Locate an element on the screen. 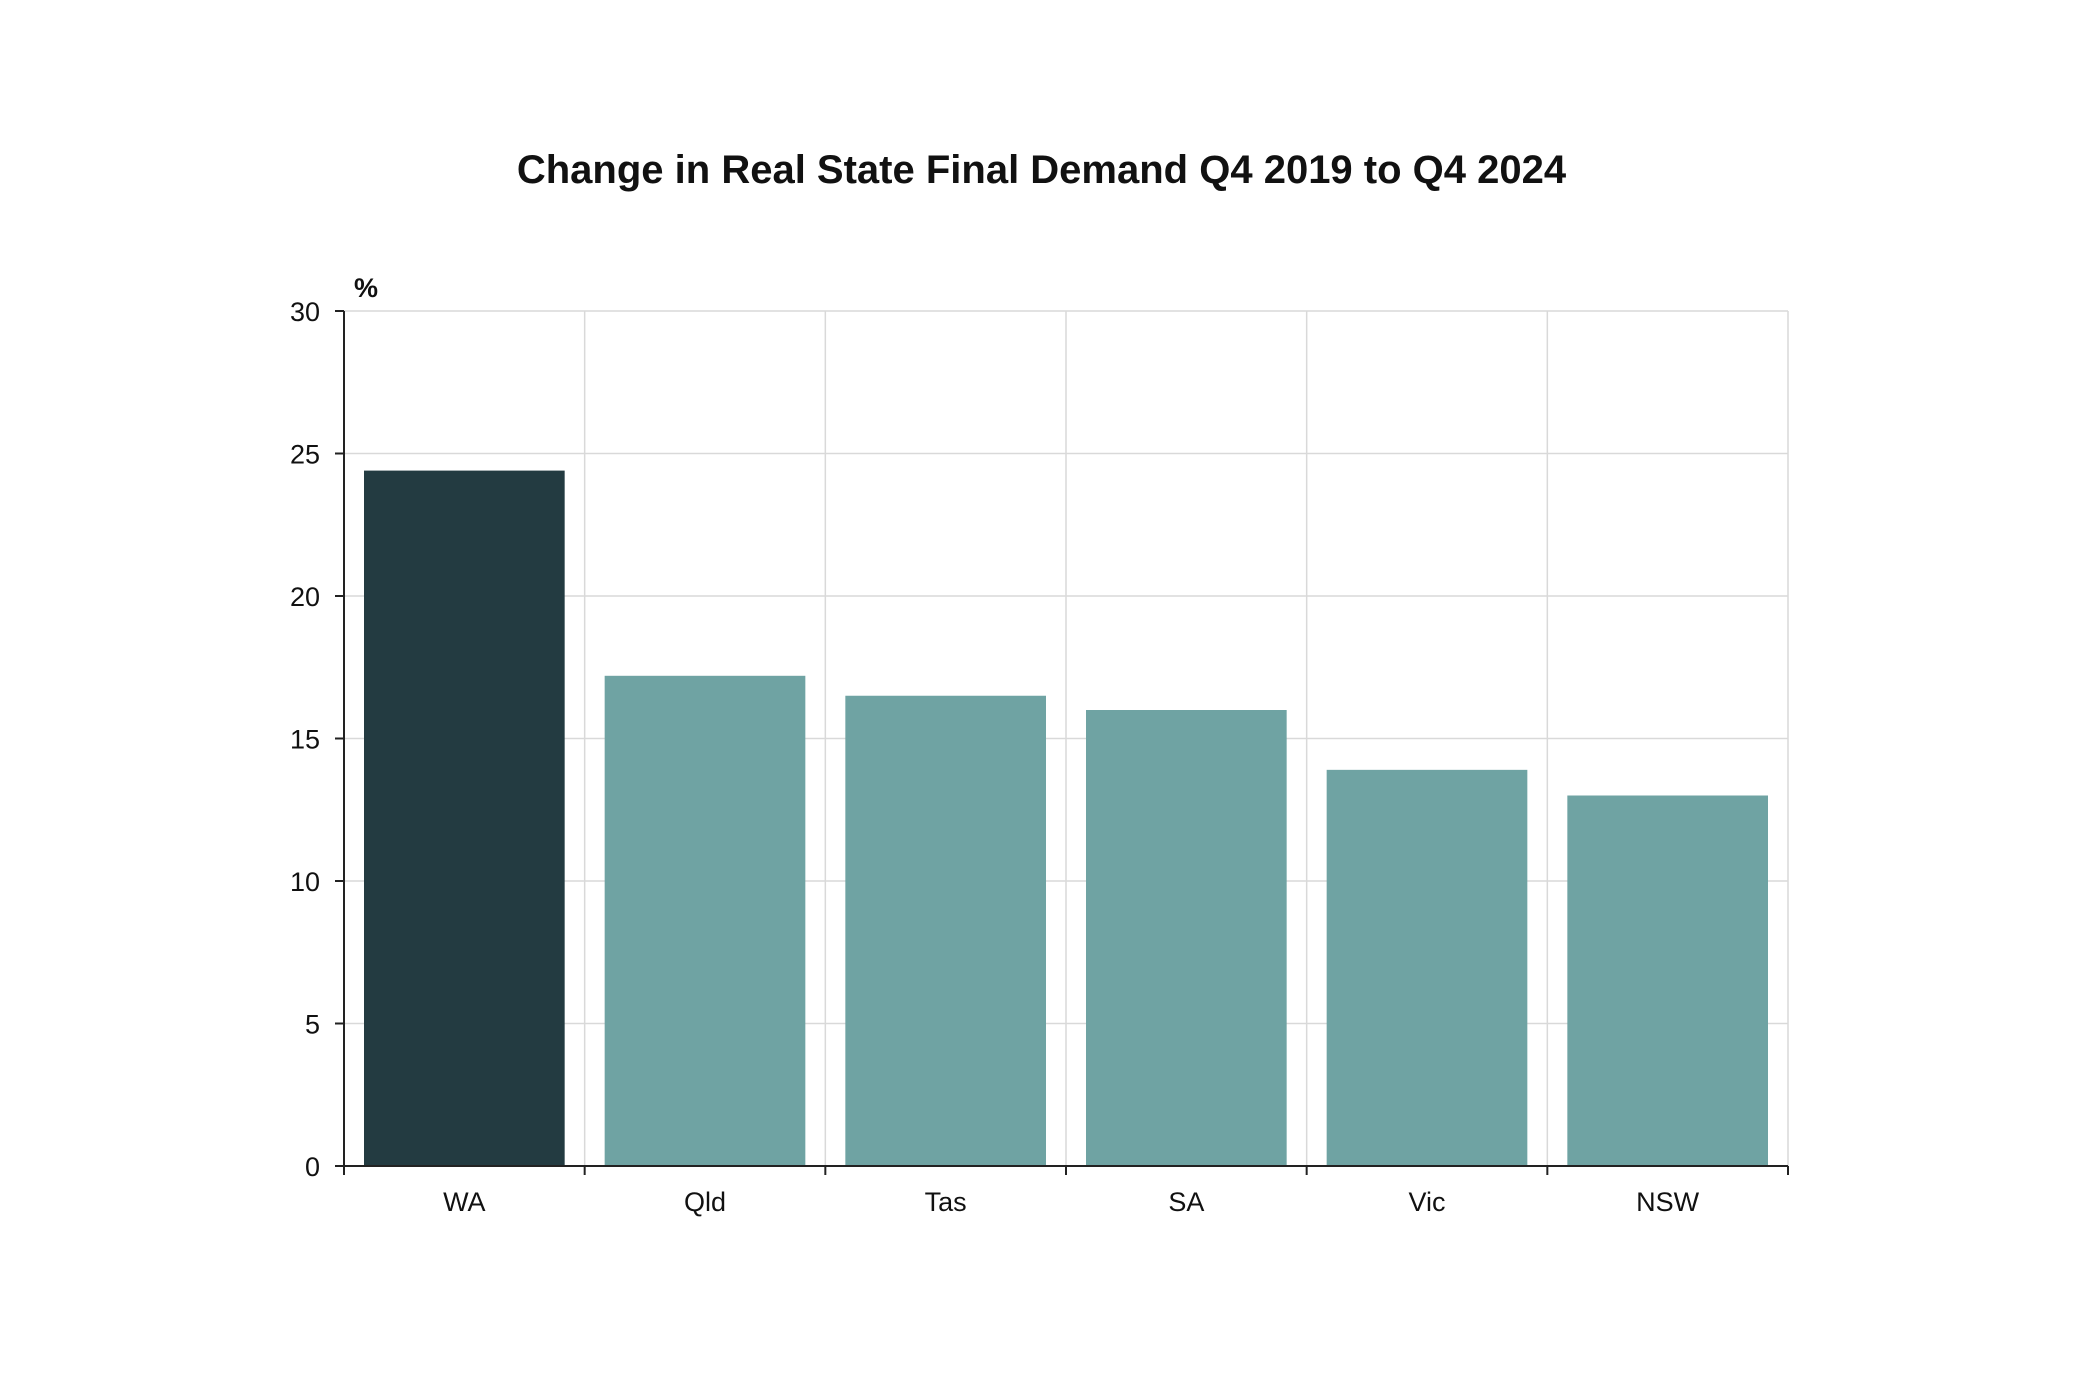 The image size is (2083, 1396). x-tick-label-SA: SA is located at coordinates (1186, 1202).